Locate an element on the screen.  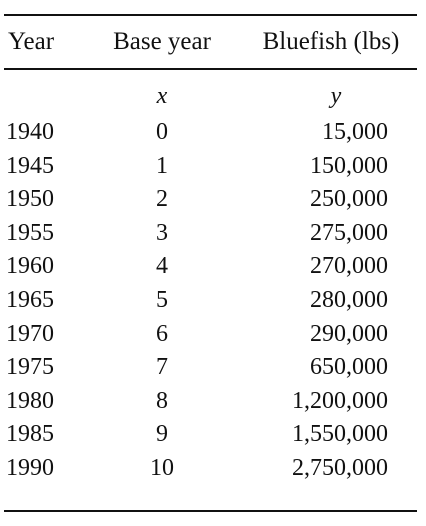
cell-year: 1960 is located at coordinates (30, 266).